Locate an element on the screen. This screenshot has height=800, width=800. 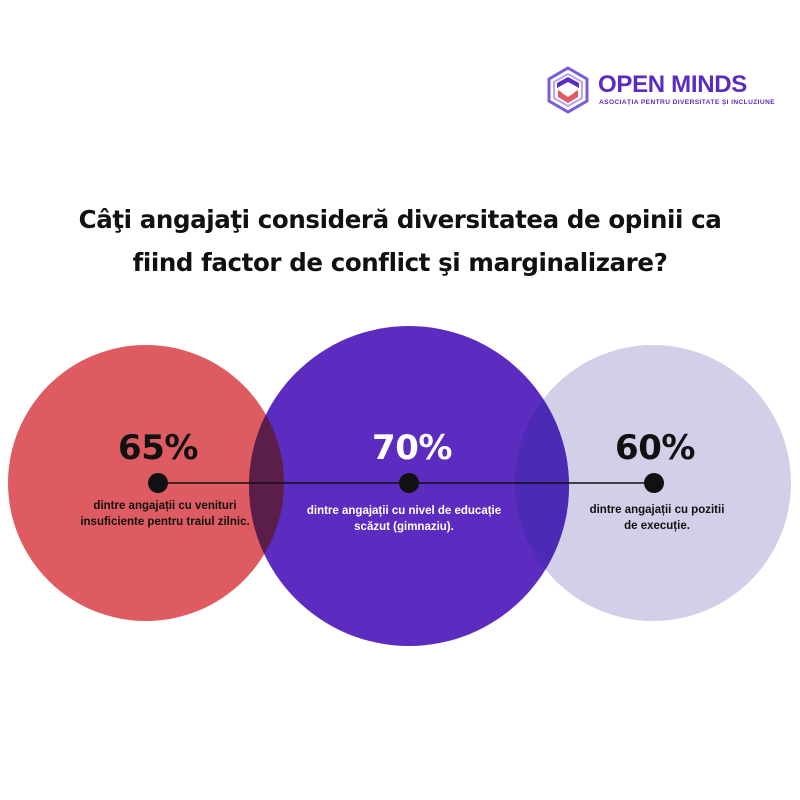
stat-label-1-line-1: dintre angajații cu venituri is located at coordinates (165, 506).